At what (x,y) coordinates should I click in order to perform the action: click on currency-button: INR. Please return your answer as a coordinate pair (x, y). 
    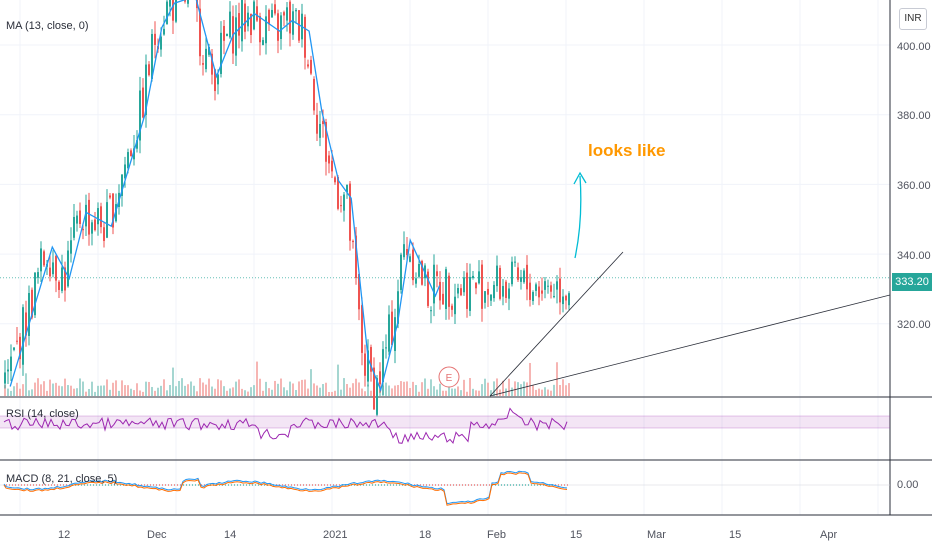
    Looking at the image, I should click on (913, 19).